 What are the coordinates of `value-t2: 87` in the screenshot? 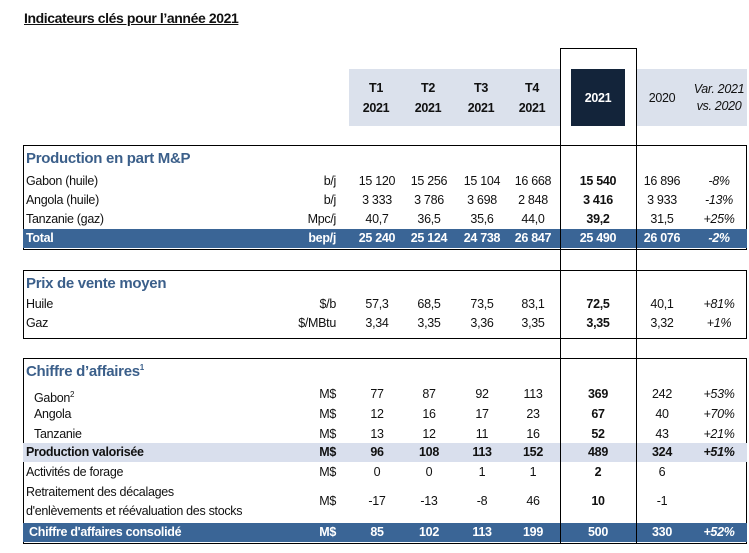 It's located at (429, 394).